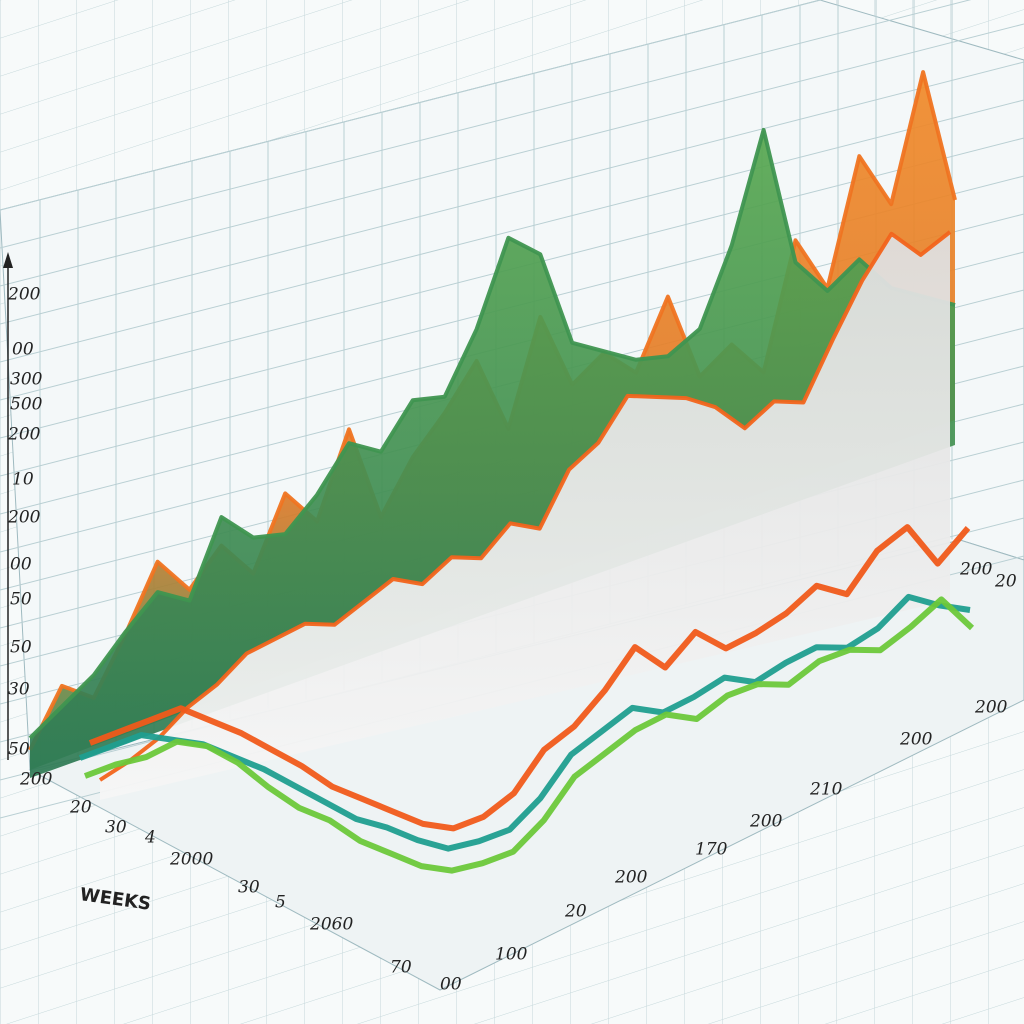  What do you see at coordinates (150, 838) in the screenshot?
I see `x-tick-label: 4` at bounding box center [150, 838].